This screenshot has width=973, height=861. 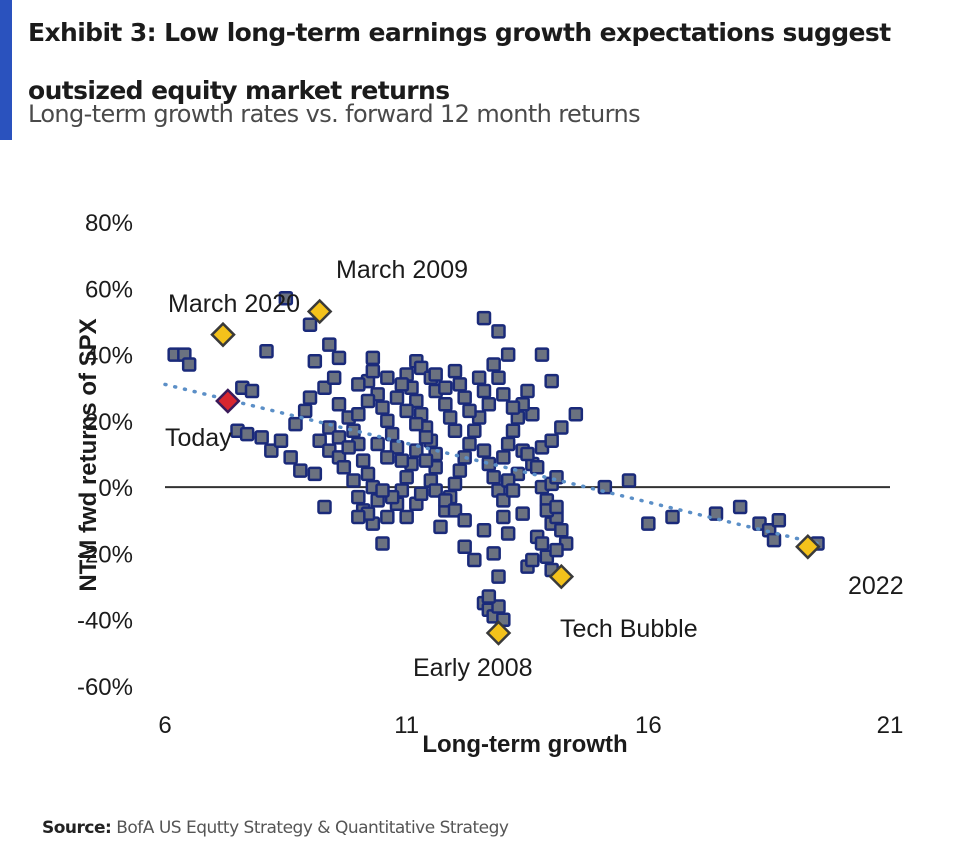 I want to click on x-tick-label: 11, so click(x=406, y=725).